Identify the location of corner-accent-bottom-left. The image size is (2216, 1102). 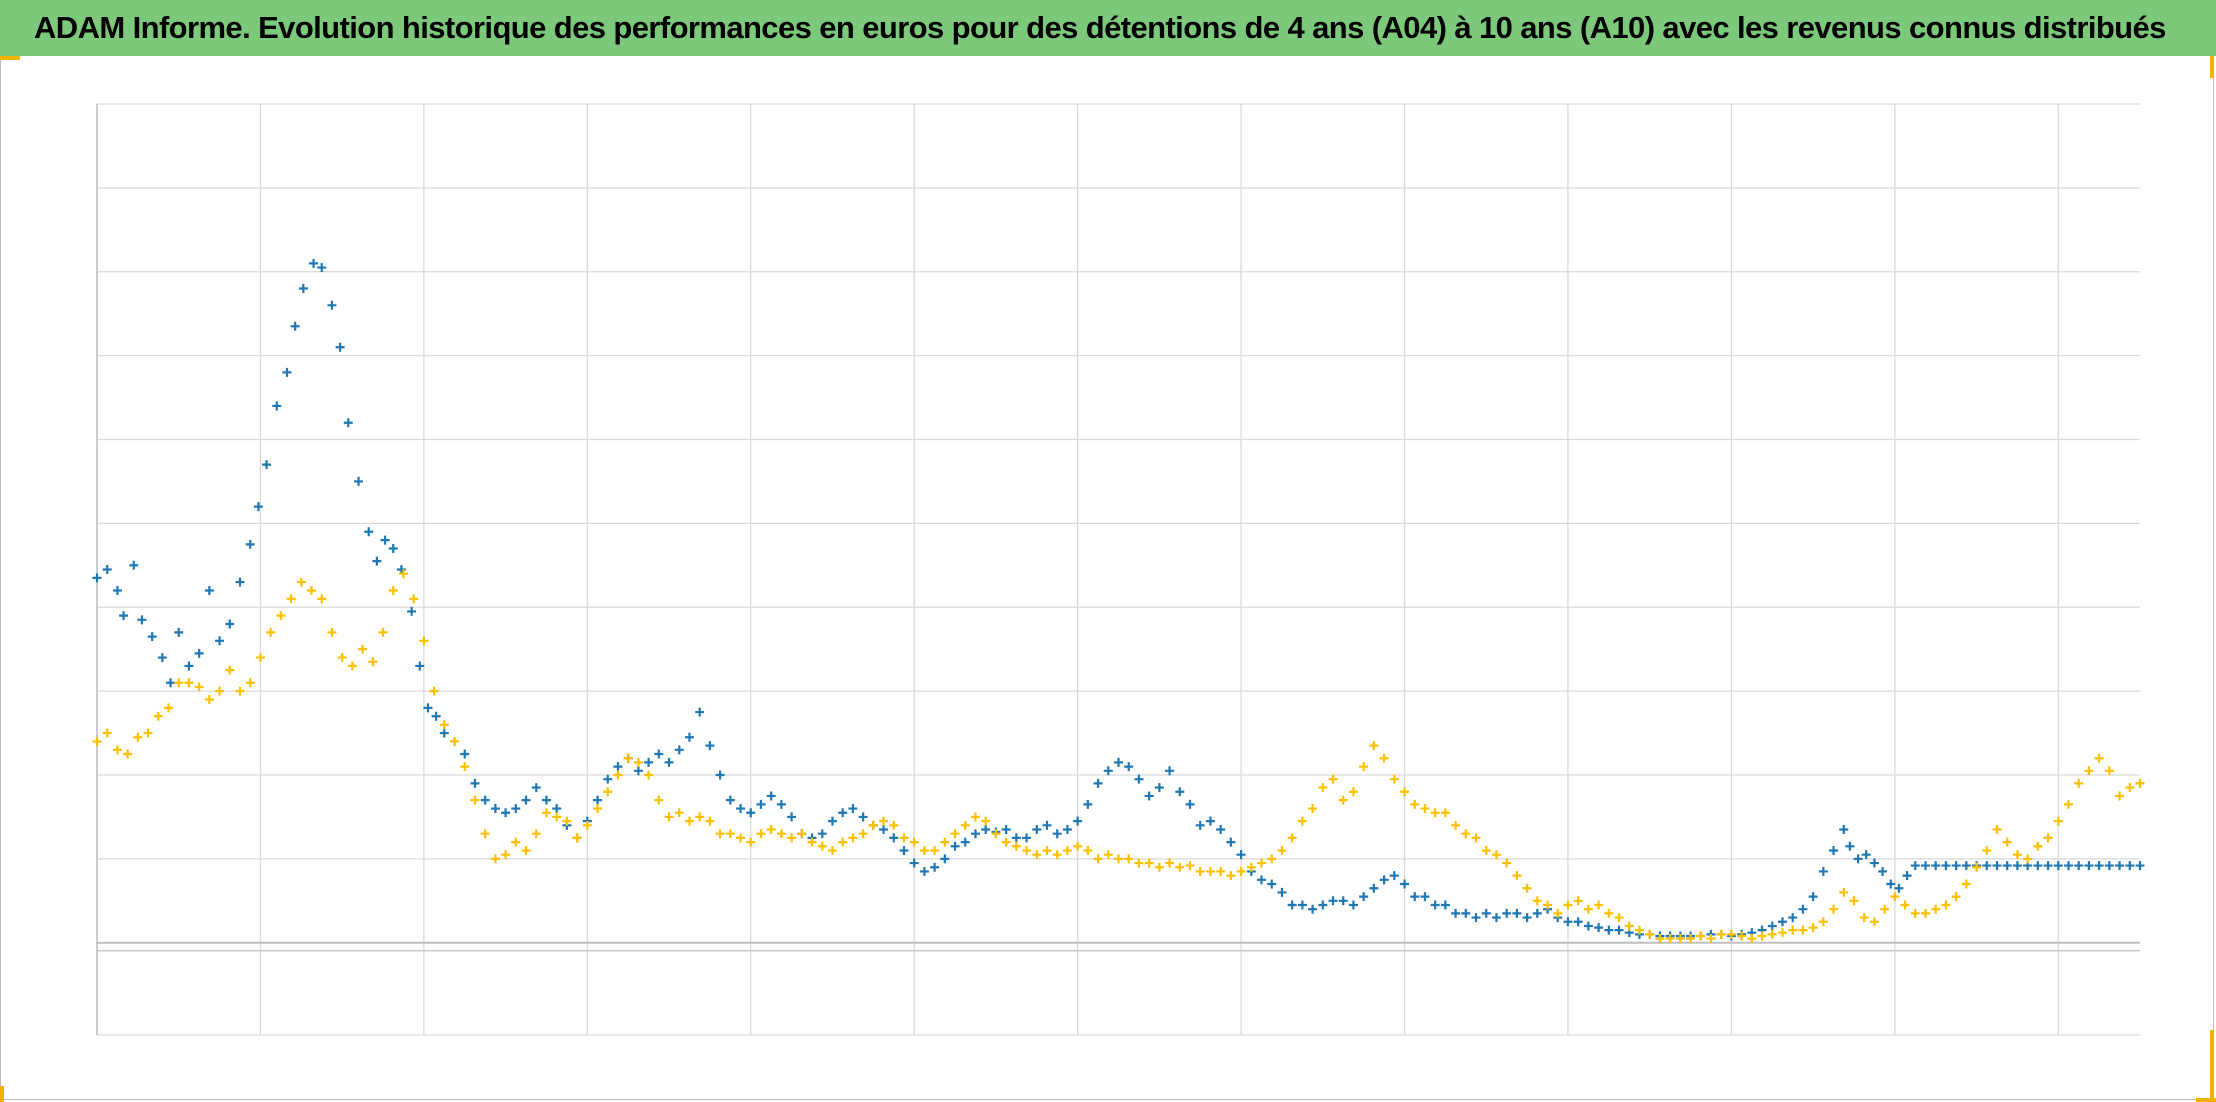
(2, 1094).